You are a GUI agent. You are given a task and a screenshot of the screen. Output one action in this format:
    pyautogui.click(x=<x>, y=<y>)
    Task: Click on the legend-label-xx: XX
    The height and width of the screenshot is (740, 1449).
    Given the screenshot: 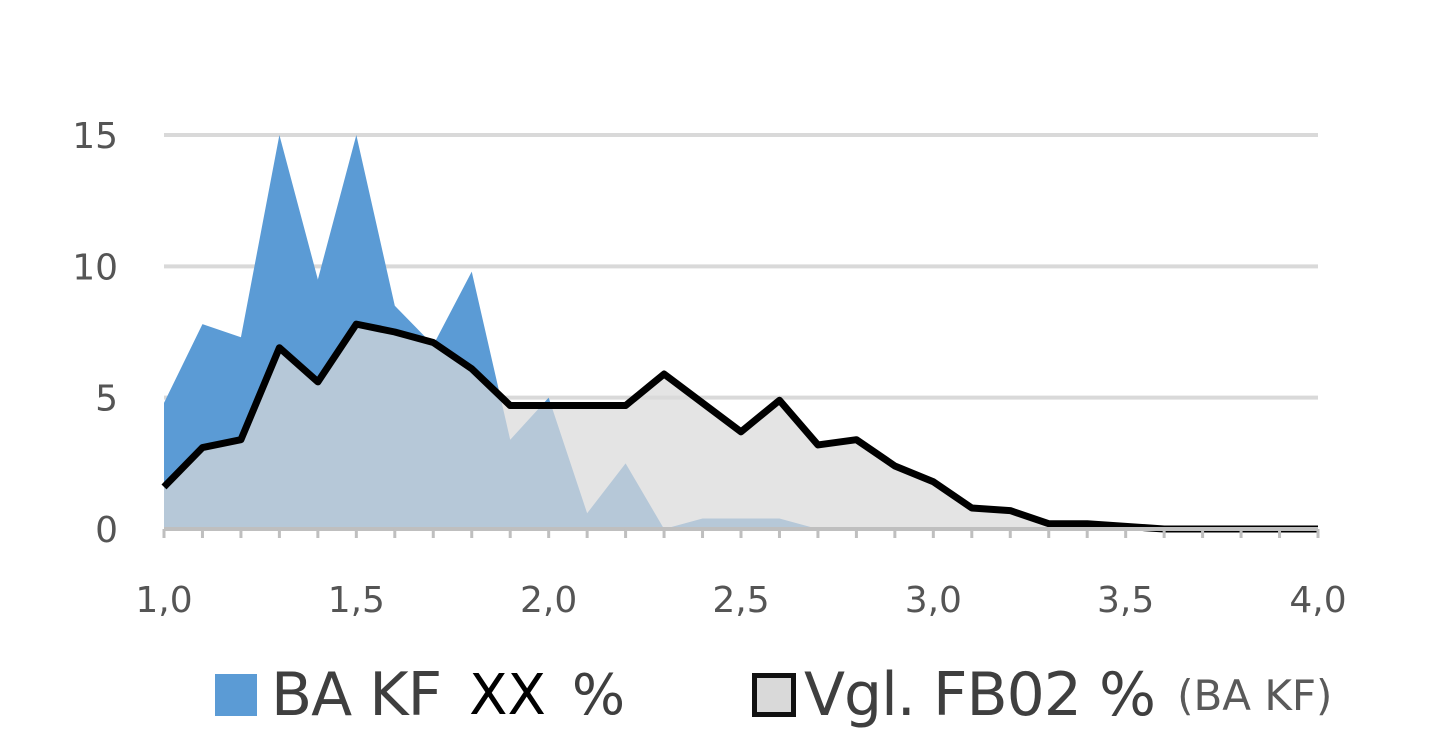 What is the action you would take?
    pyautogui.click(x=507, y=695)
    